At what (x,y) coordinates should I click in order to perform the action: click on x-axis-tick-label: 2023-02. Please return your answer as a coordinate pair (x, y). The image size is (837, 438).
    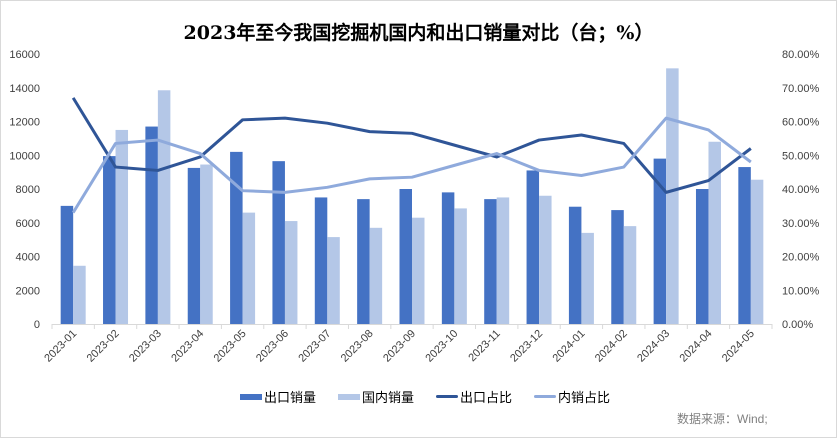
    Looking at the image, I should click on (103, 346).